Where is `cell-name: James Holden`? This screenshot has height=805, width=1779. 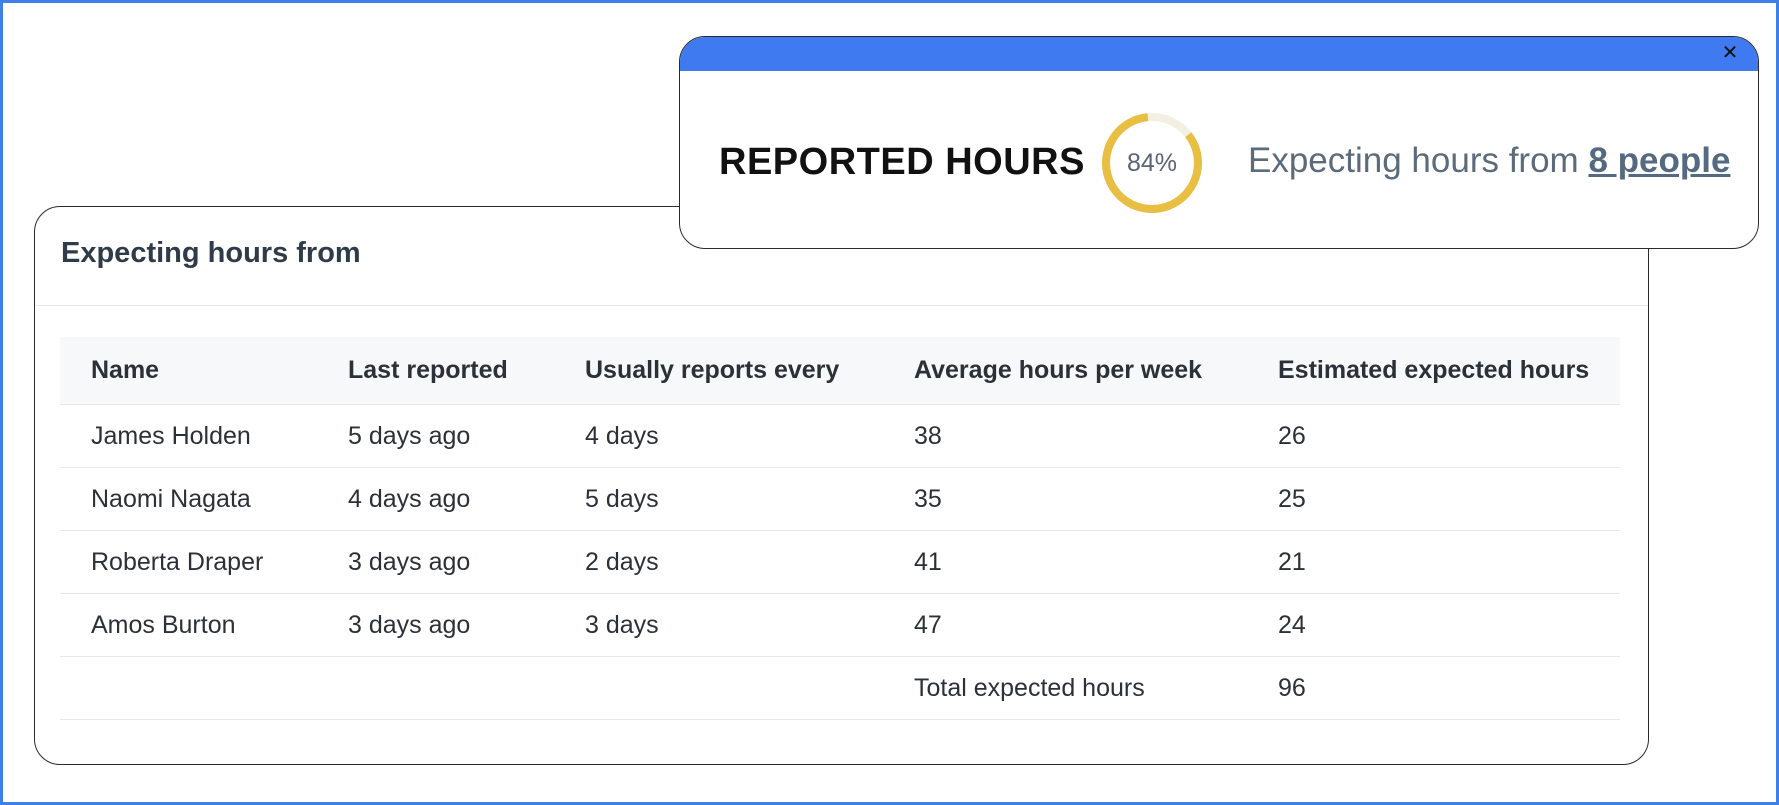 cell-name: James Holden is located at coordinates (171, 435).